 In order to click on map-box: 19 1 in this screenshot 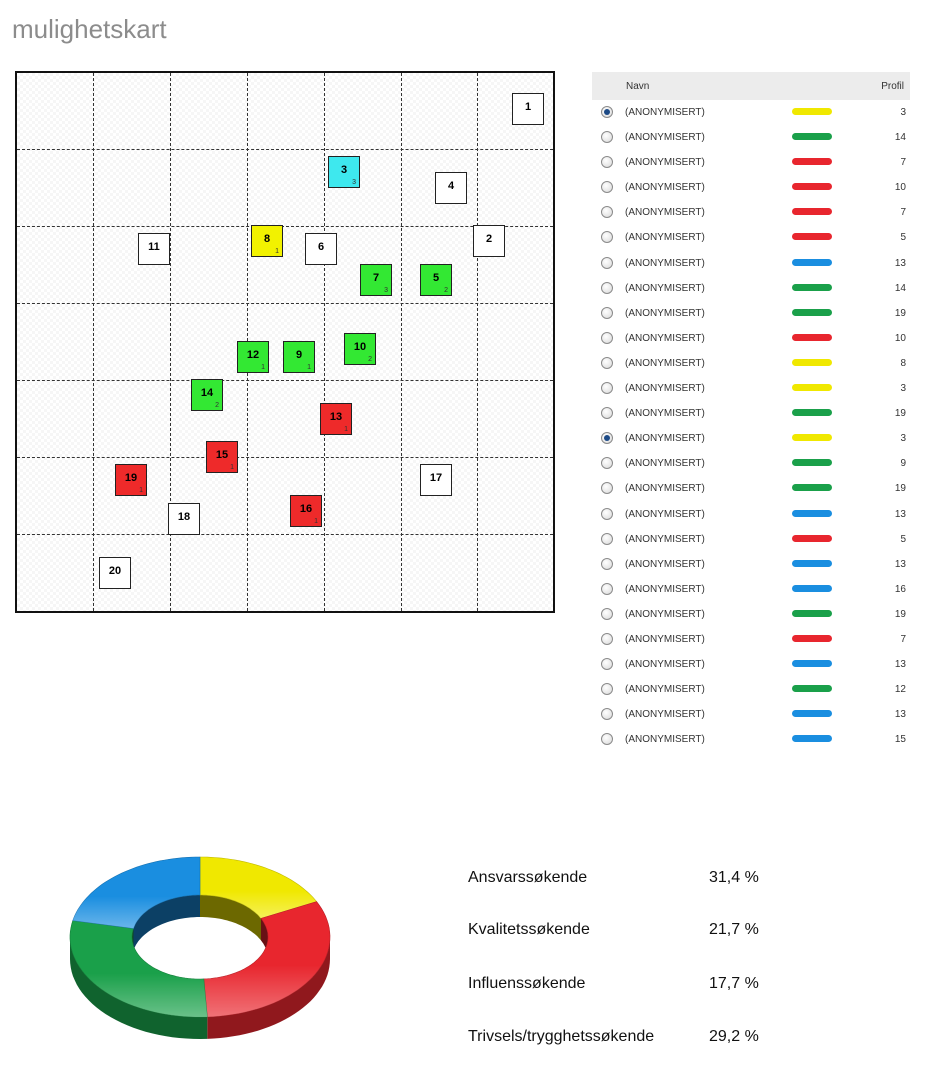, I will do `click(131, 480)`.